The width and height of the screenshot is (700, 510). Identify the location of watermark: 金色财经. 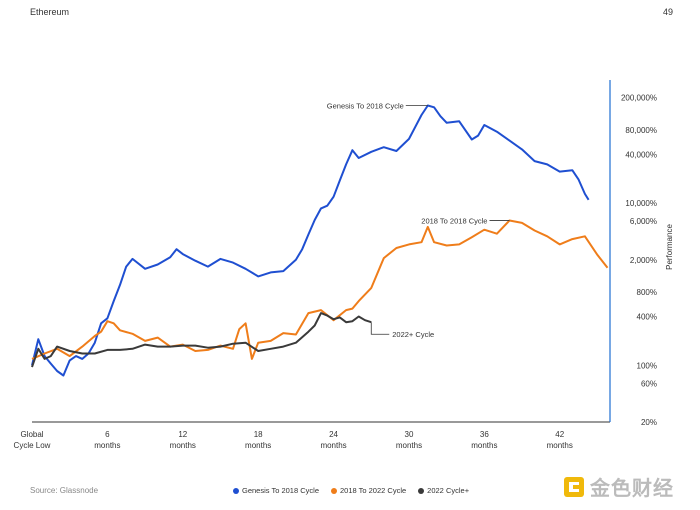
(618, 486).